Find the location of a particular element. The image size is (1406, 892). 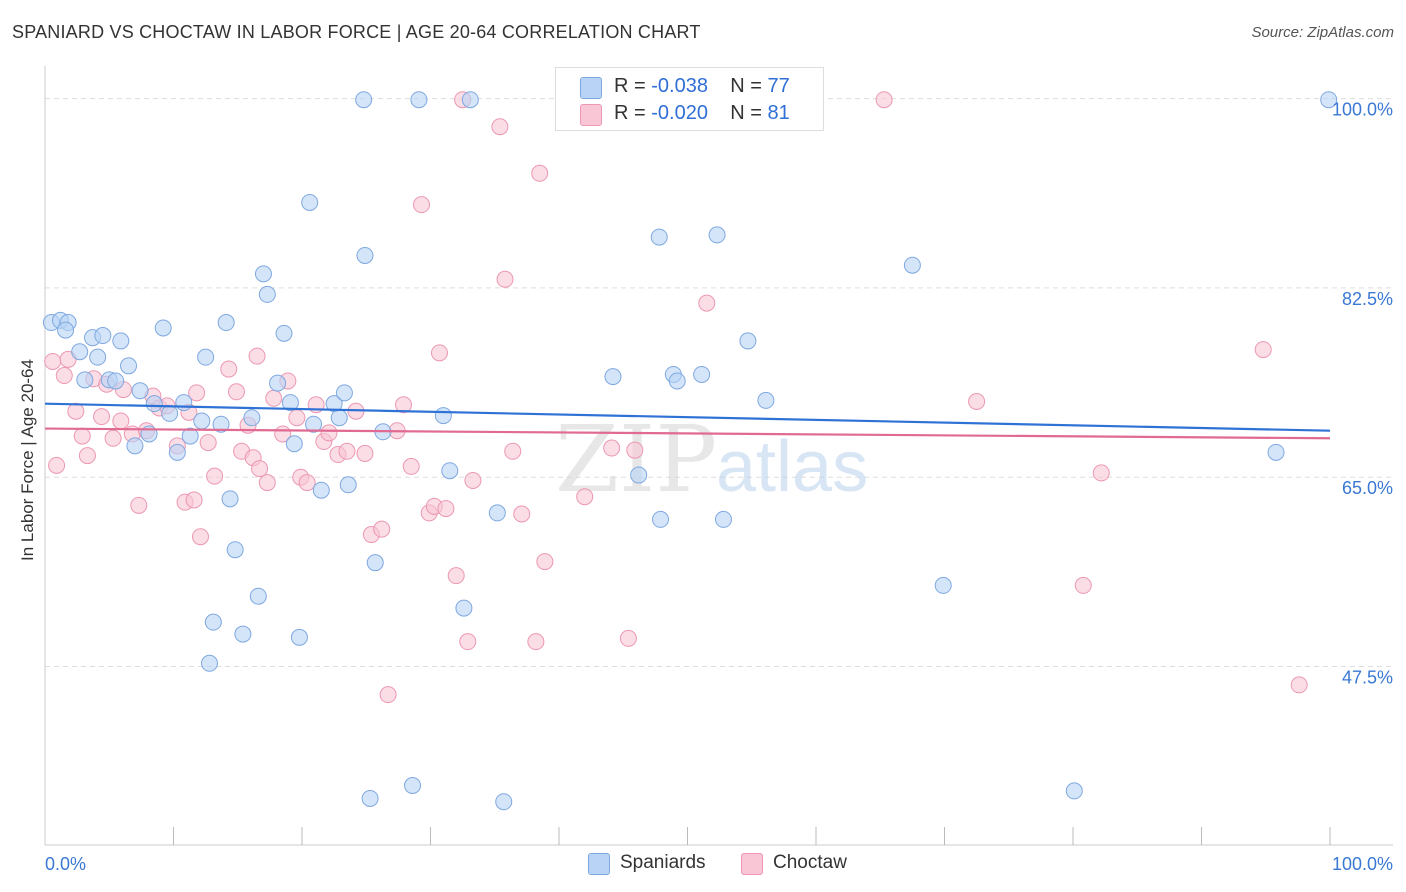

legend-choctaw-n-value: 81 is located at coordinates (778, 113).